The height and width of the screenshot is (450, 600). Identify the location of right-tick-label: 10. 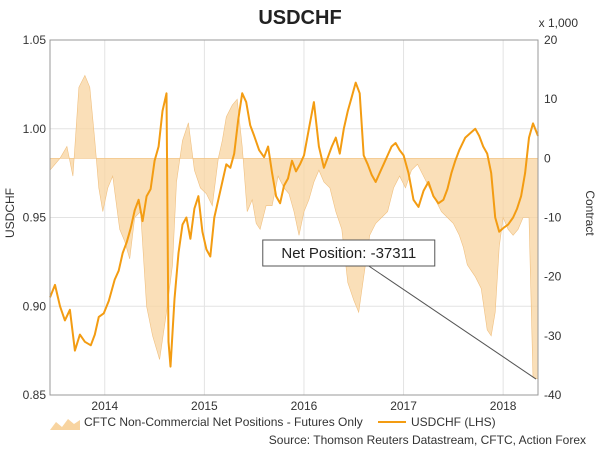
(551, 99).